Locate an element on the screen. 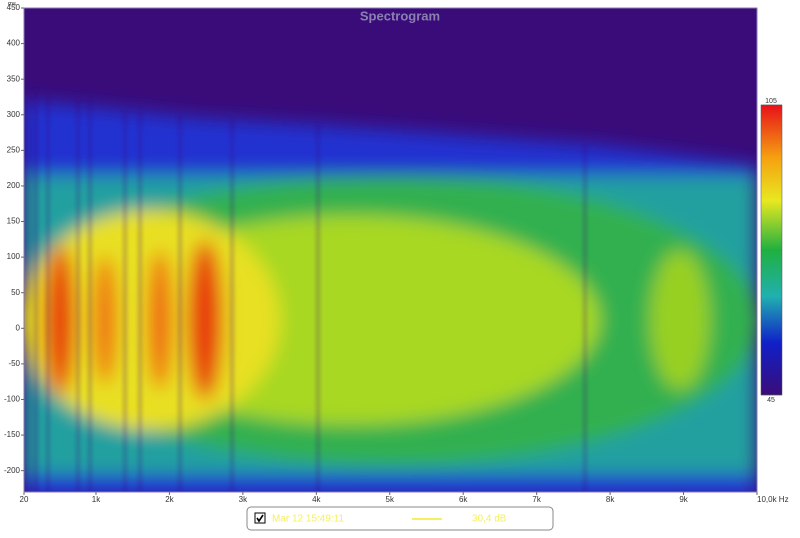 The width and height of the screenshot is (800, 538). x-tick-label: 3k is located at coordinates (243, 499).